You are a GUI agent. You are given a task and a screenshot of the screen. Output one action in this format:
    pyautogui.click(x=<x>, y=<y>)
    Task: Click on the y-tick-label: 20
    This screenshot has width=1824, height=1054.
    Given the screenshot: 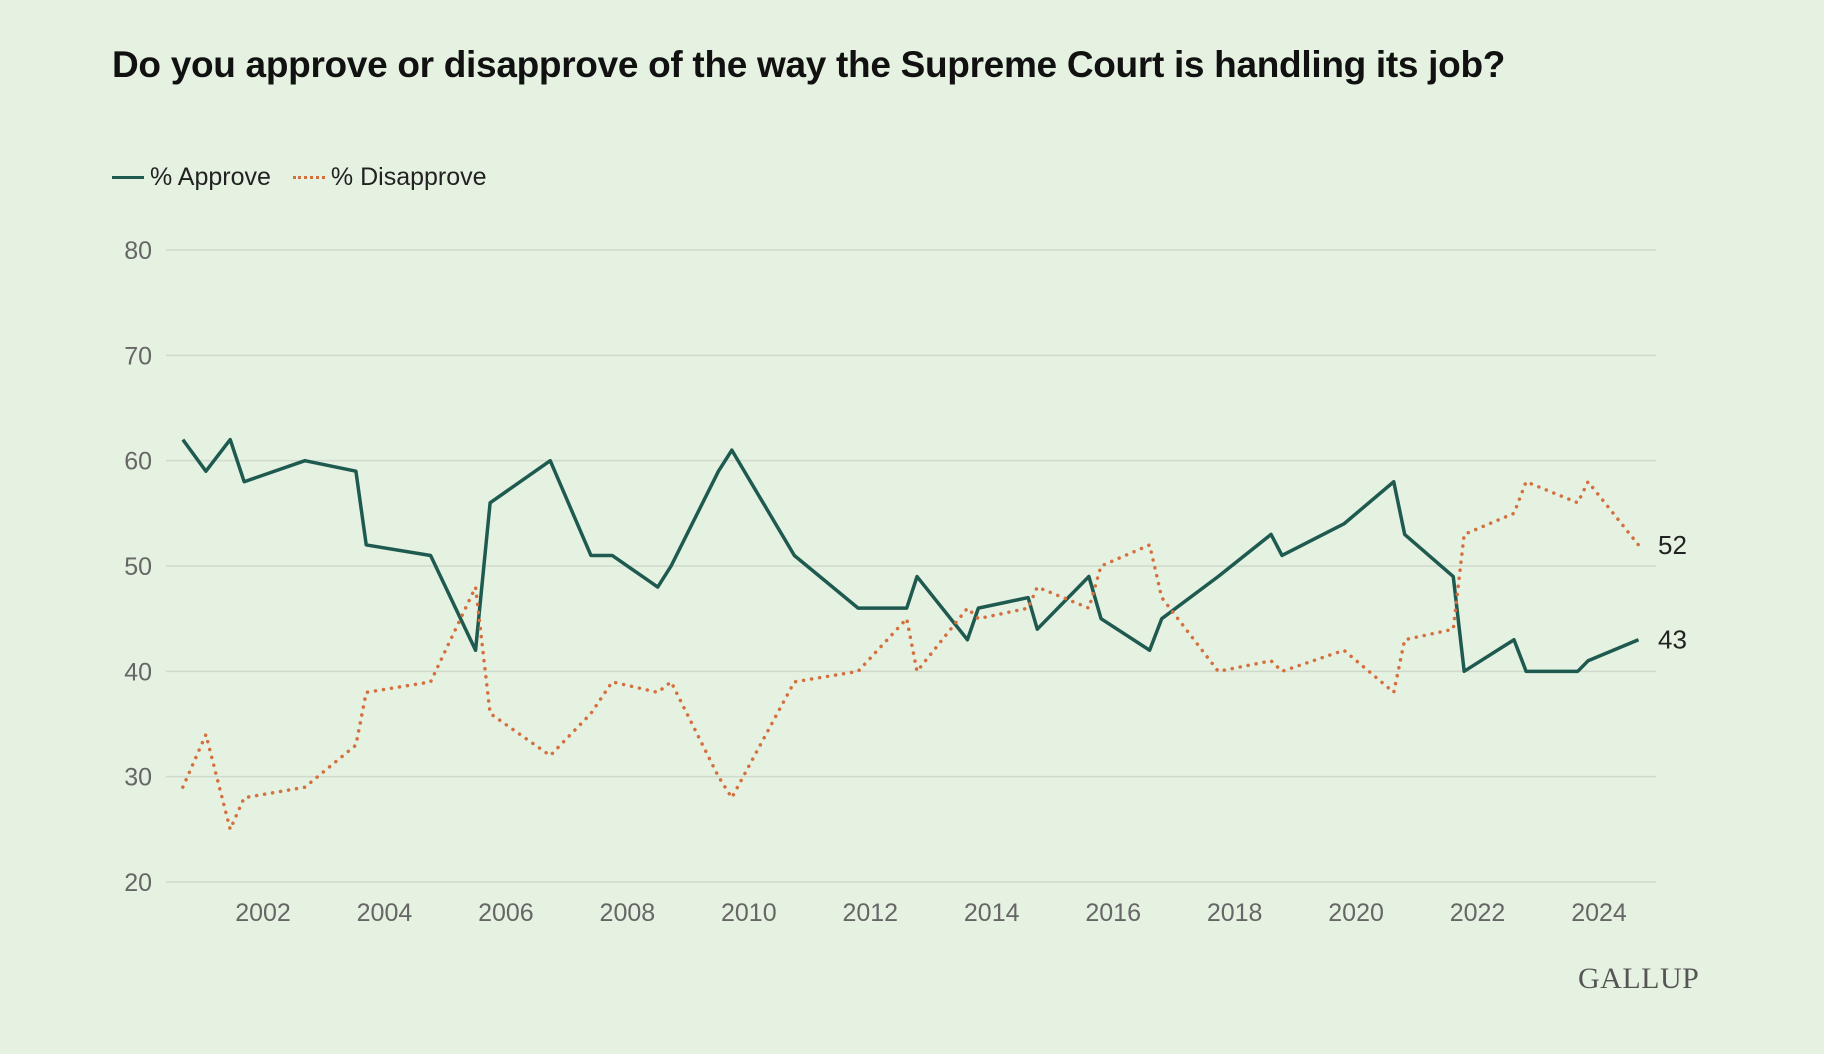 What is the action you would take?
    pyautogui.click(x=138, y=883)
    